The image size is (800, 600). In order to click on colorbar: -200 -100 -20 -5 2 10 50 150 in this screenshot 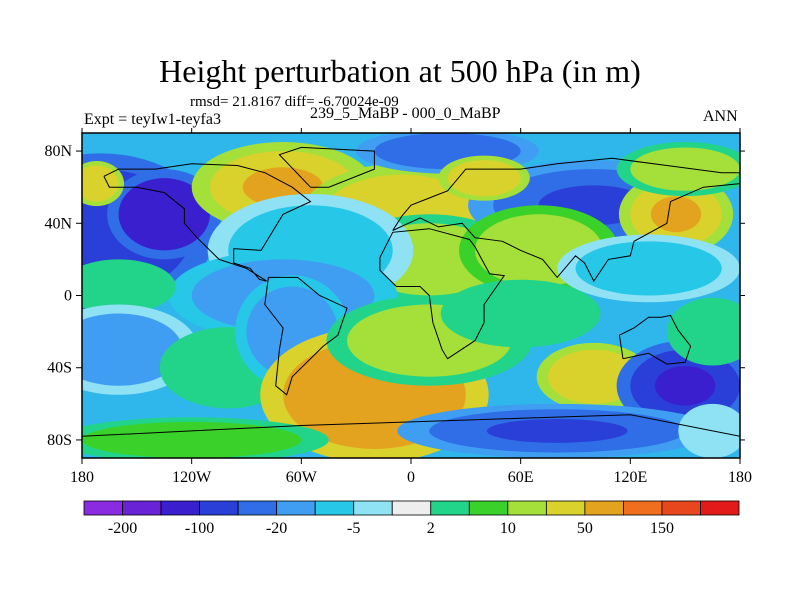, I will do `click(411, 518)`.